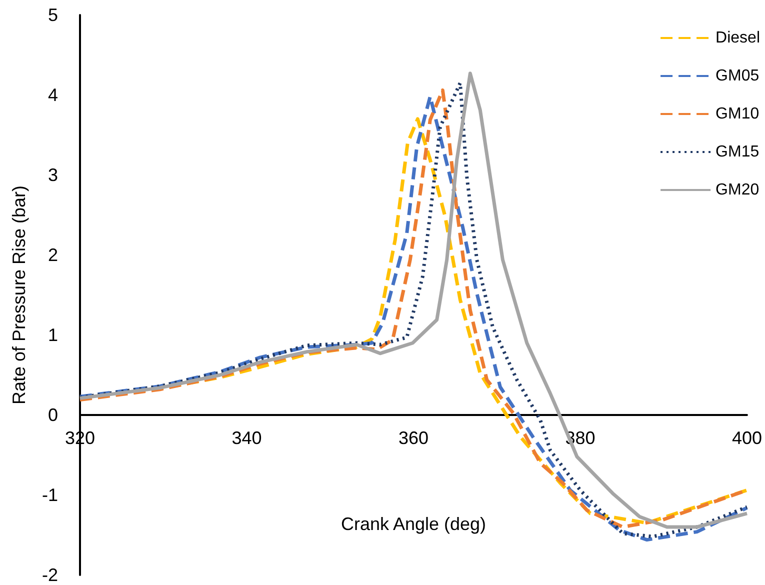 This screenshot has width=765, height=585. What do you see at coordinates (738, 38) in the screenshot?
I see `legend-label: Diesel` at bounding box center [738, 38].